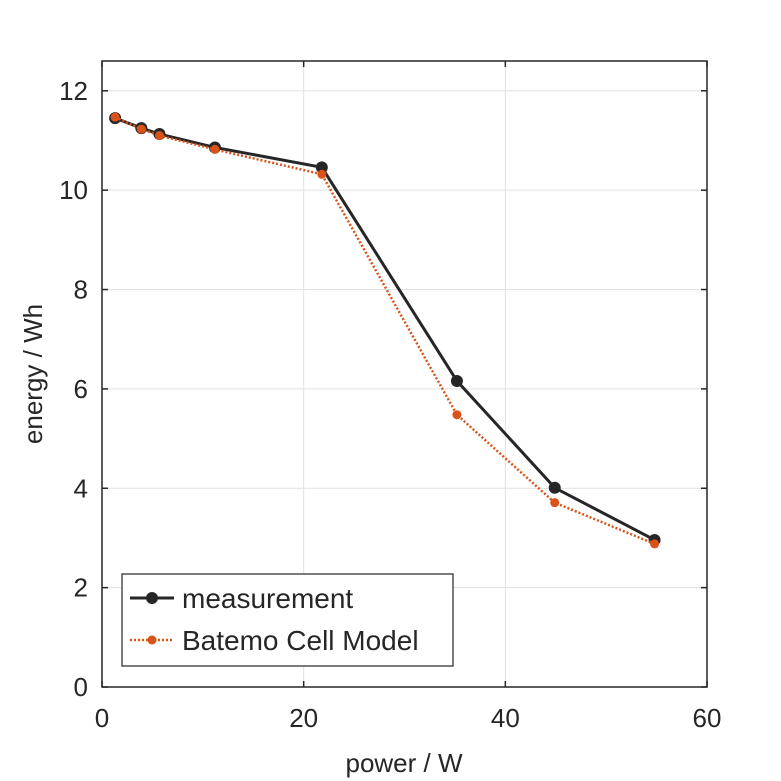 This screenshot has height=781, width=781. Describe the element at coordinates (81, 588) in the screenshot. I see `y-tick-label: 2` at that location.